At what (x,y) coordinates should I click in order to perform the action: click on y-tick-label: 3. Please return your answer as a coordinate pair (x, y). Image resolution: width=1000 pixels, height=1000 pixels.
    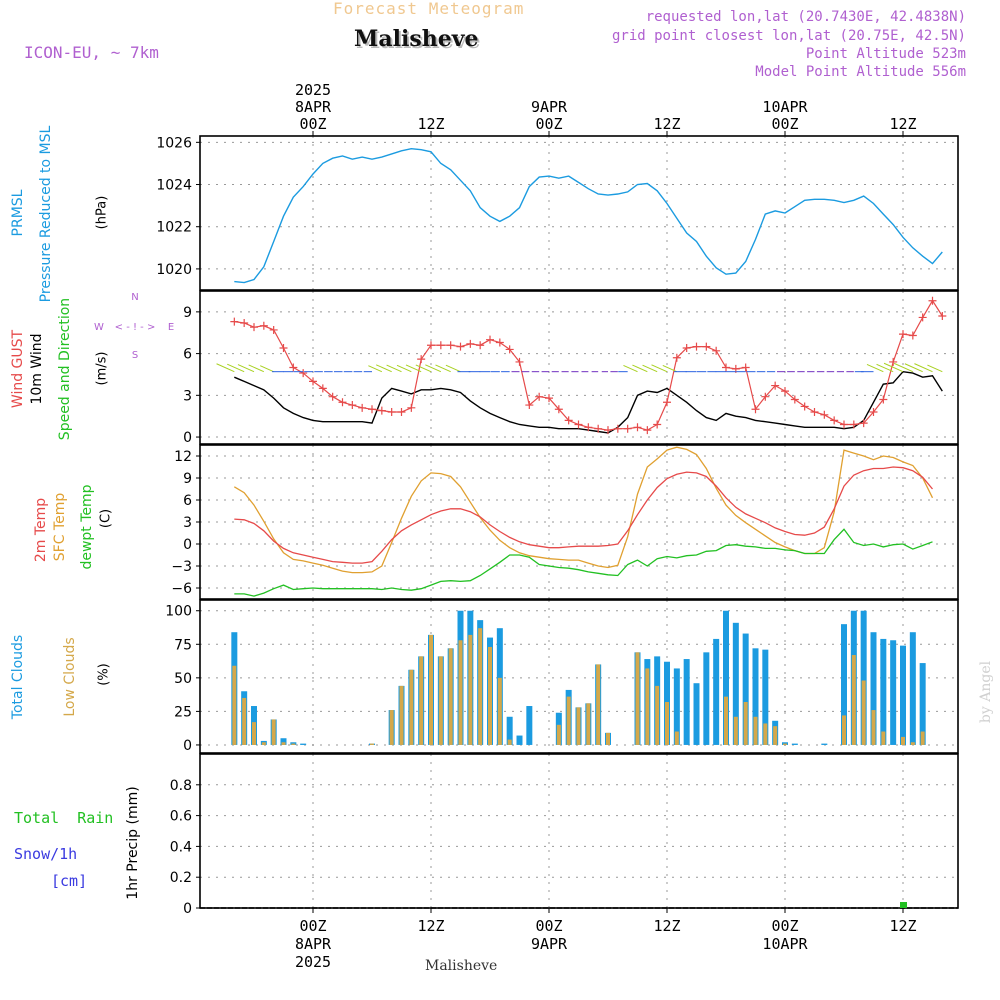
    Looking at the image, I should click on (187, 396).